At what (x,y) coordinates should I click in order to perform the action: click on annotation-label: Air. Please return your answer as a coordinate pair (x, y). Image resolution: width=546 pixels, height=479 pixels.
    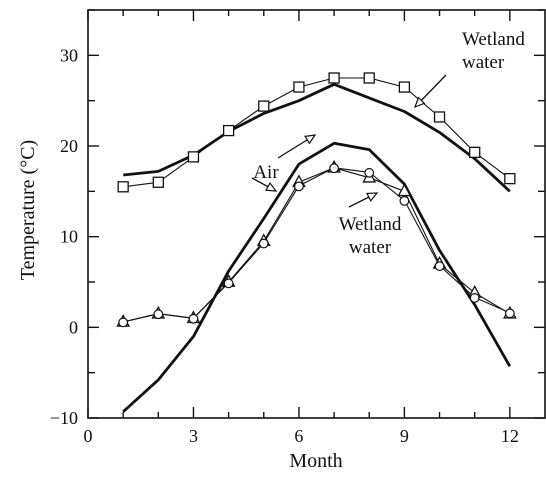
    Looking at the image, I should click on (266, 172).